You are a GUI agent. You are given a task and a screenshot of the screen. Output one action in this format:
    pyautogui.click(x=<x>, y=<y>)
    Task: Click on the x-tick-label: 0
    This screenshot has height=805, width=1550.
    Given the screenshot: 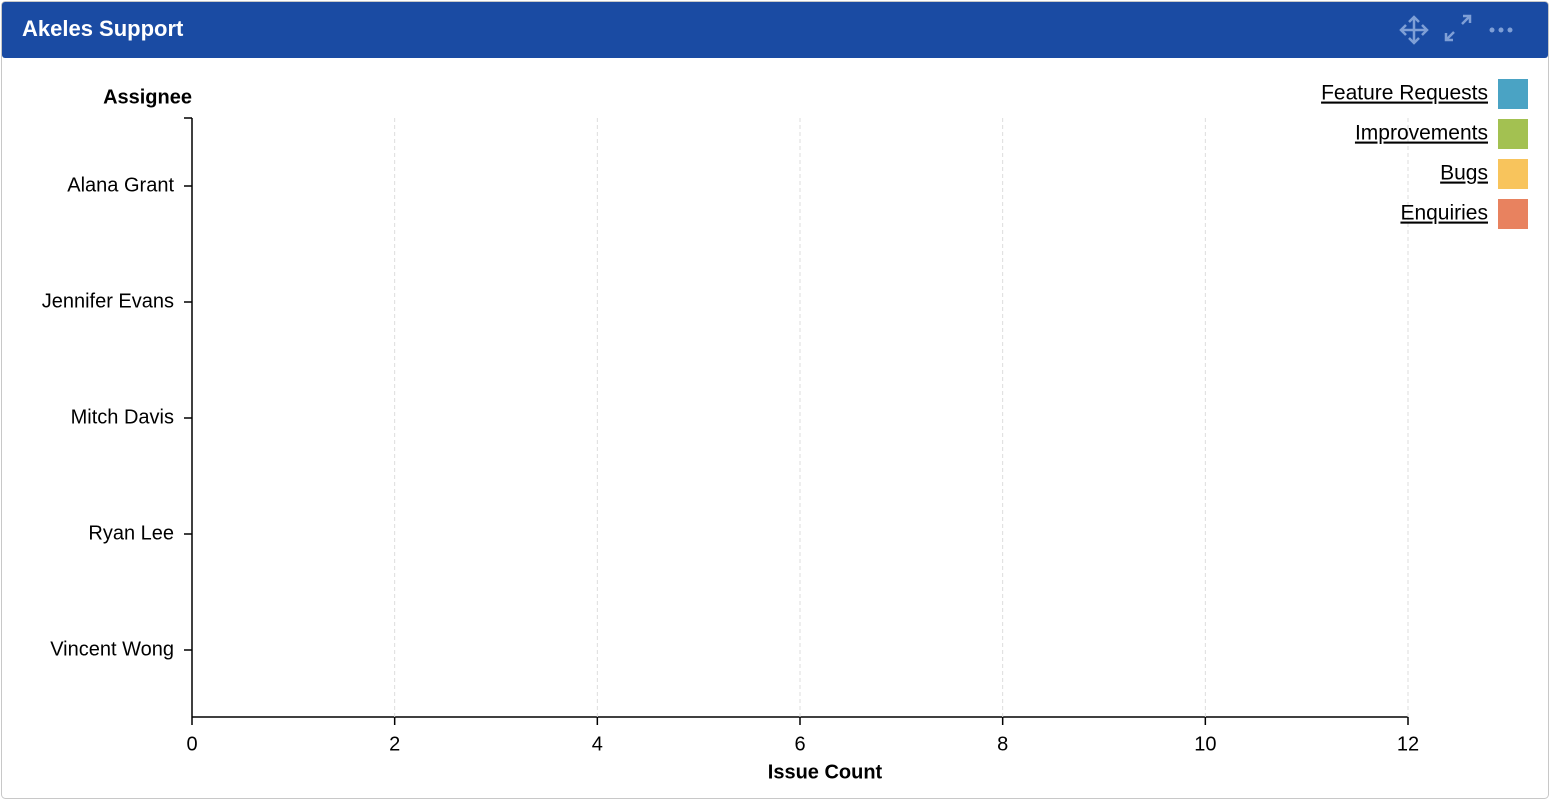 What is the action you would take?
    pyautogui.click(x=191, y=744)
    